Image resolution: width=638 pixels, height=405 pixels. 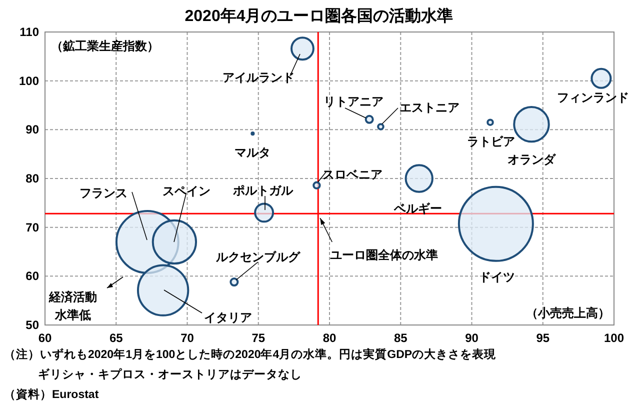 What do you see at coordinates (259, 338) in the screenshot?
I see `x-tick-label: 75` at bounding box center [259, 338].